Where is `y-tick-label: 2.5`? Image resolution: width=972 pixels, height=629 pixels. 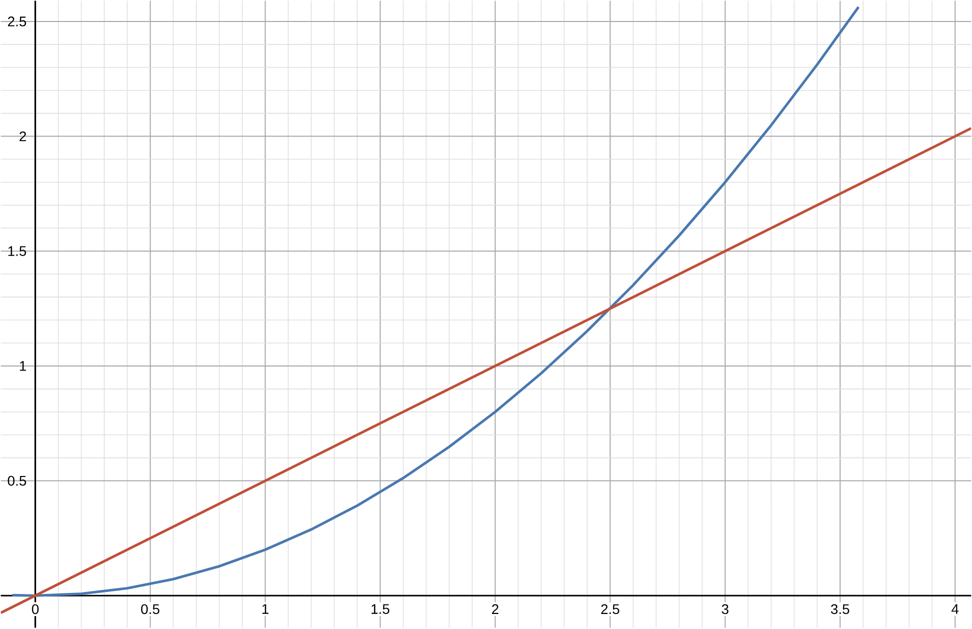
y-tick-label: 2.5 is located at coordinates (17, 21).